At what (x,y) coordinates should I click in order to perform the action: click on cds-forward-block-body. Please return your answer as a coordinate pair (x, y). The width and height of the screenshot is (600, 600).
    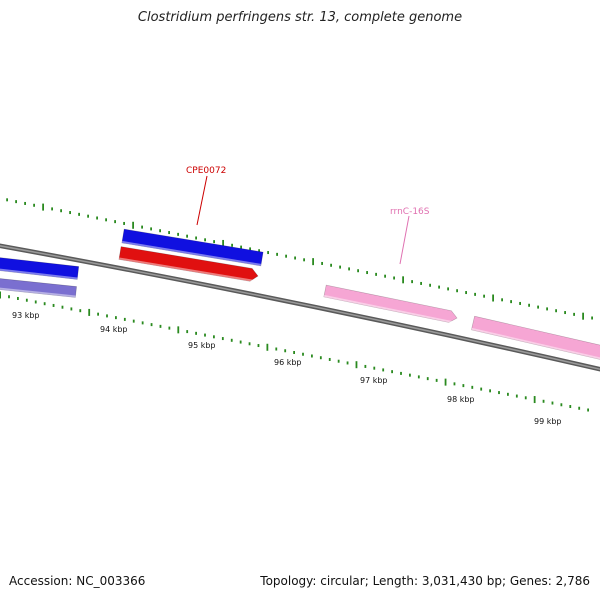
    Looking at the image, I should click on (192, 247).